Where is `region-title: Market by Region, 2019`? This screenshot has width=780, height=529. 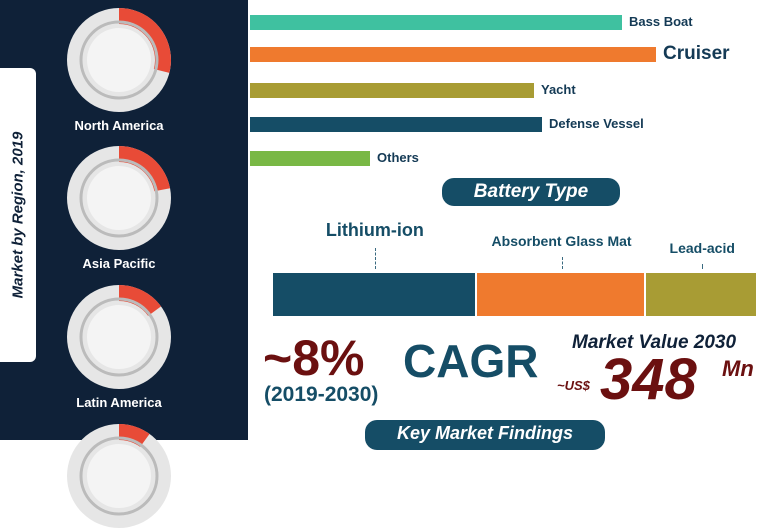
region-title: Market by Region, 2019 is located at coordinates (18, 215).